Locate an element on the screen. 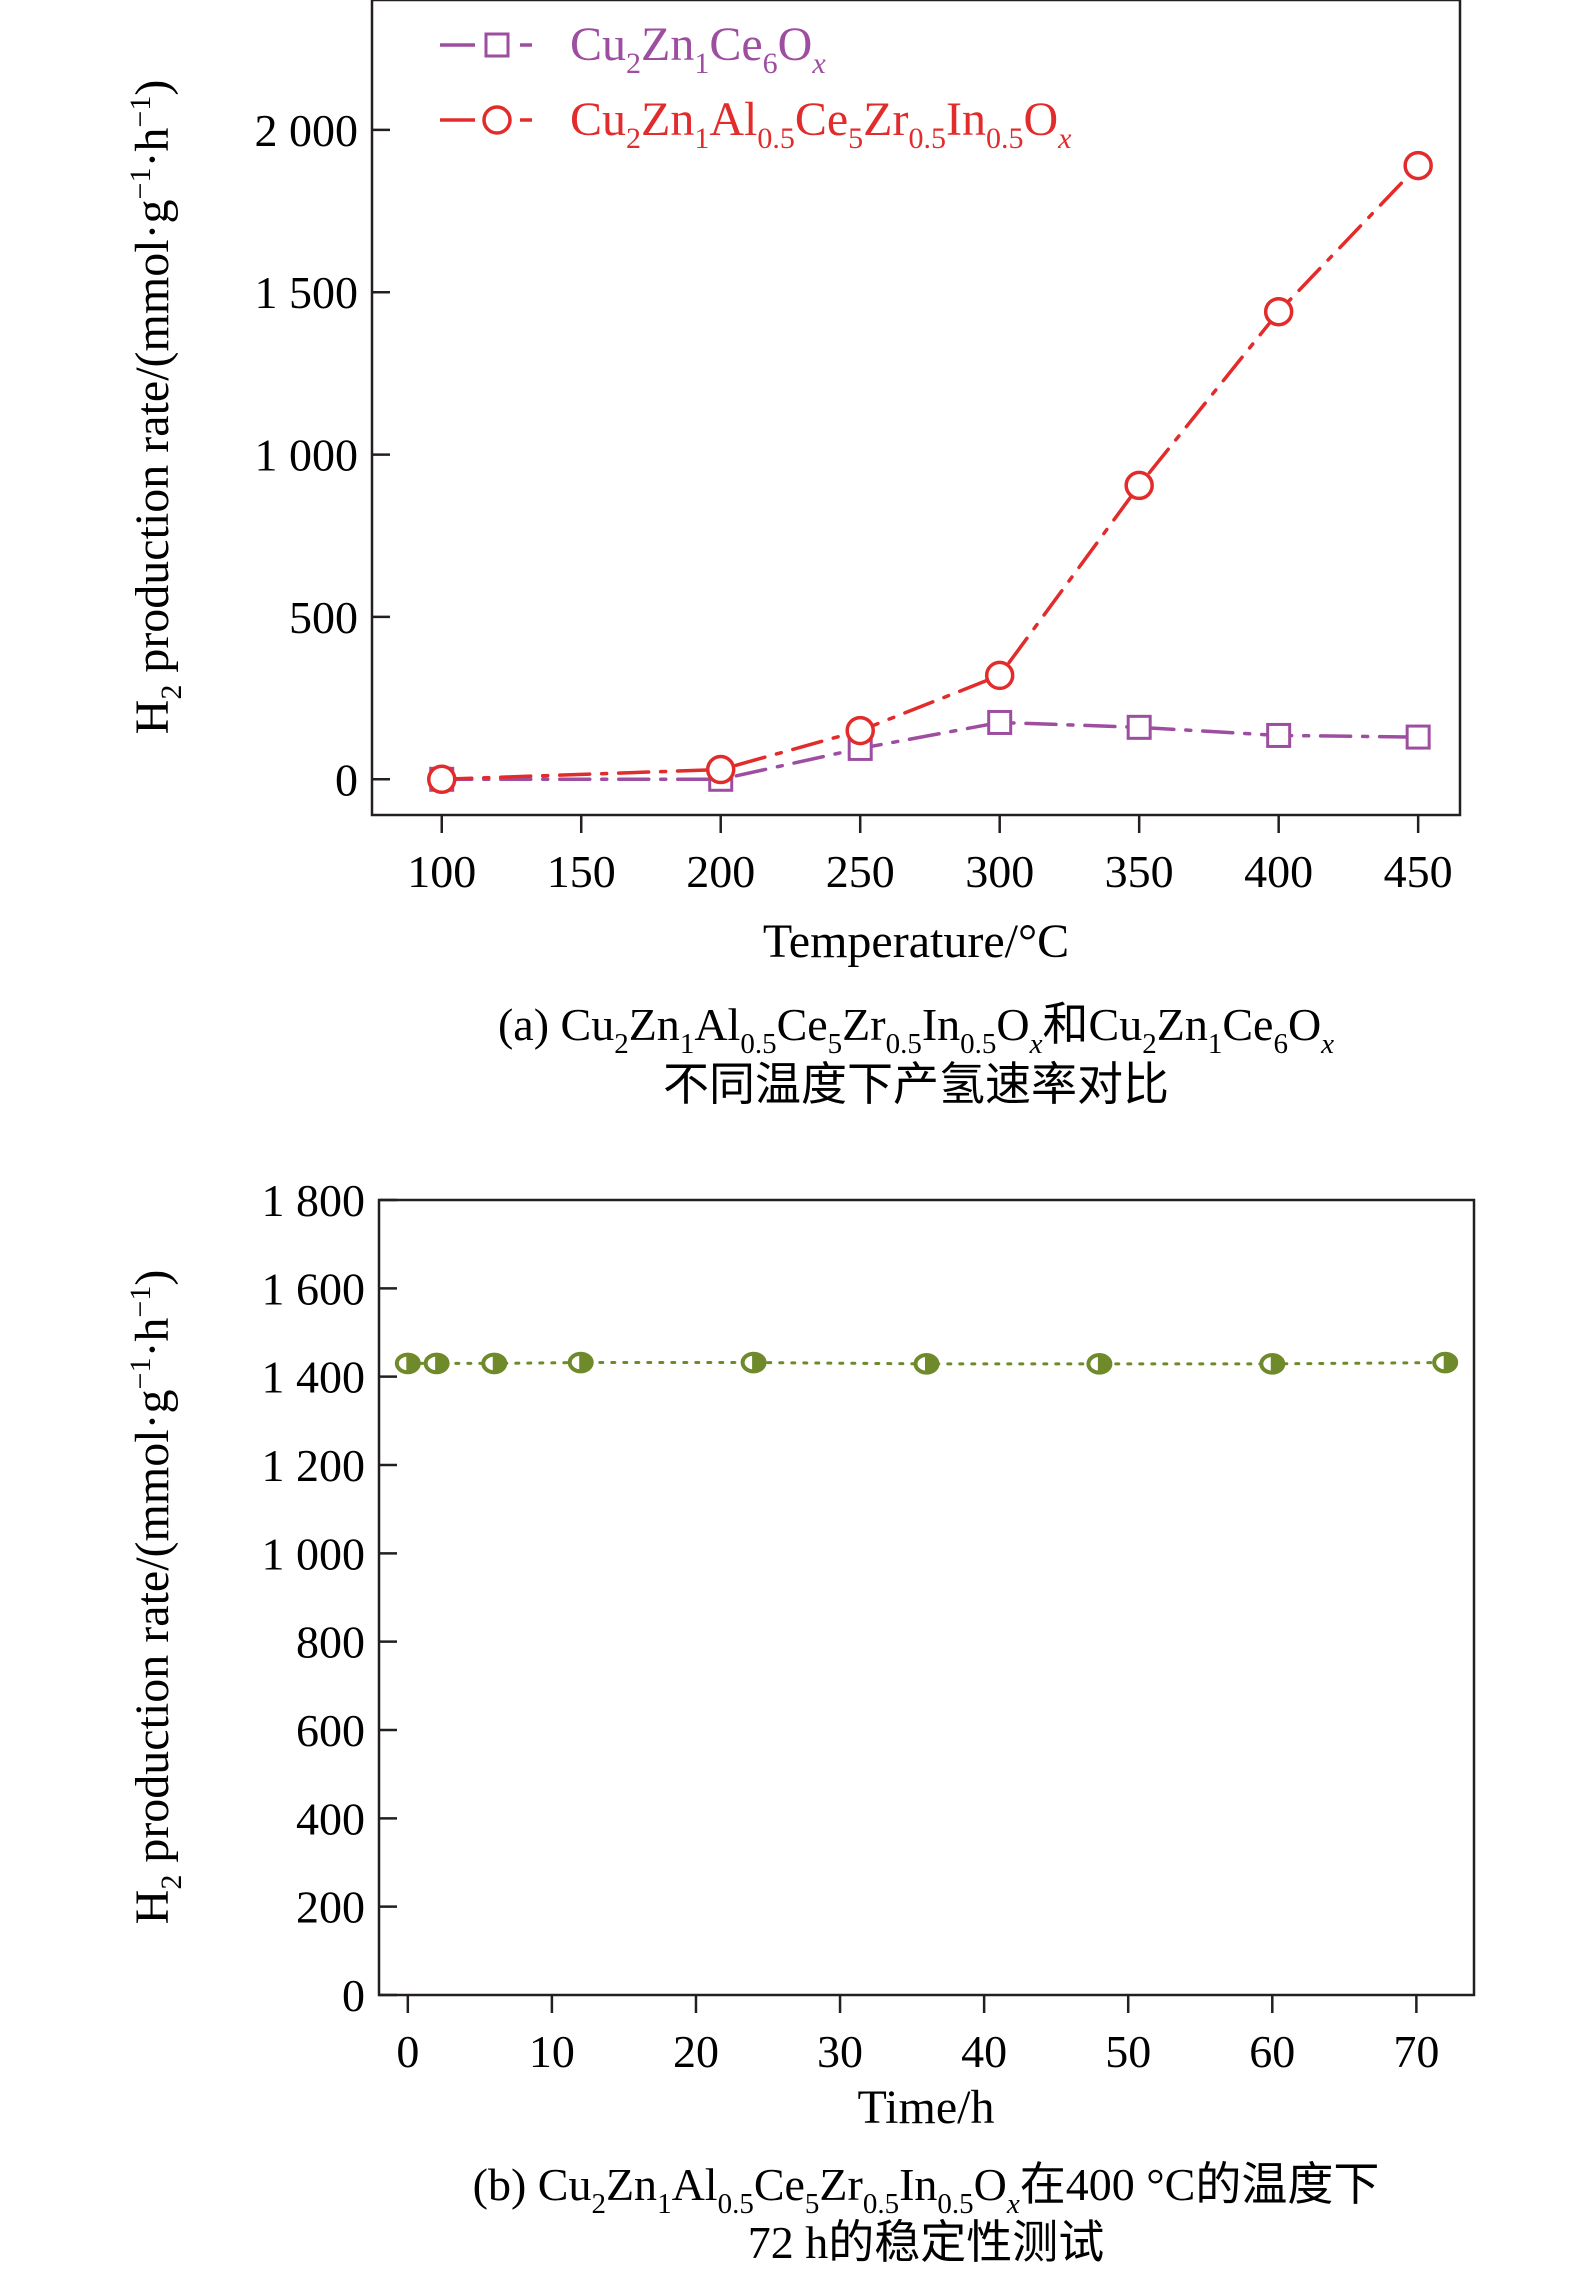 The image size is (1575, 2277). x-tick-label: 100 is located at coordinates (441, 871).